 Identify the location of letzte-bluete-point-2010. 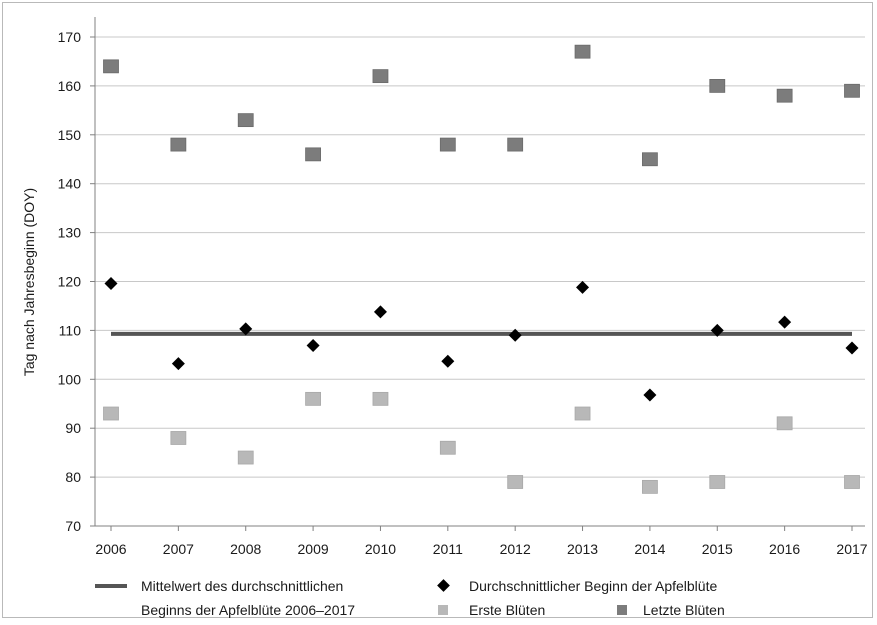
(380, 76).